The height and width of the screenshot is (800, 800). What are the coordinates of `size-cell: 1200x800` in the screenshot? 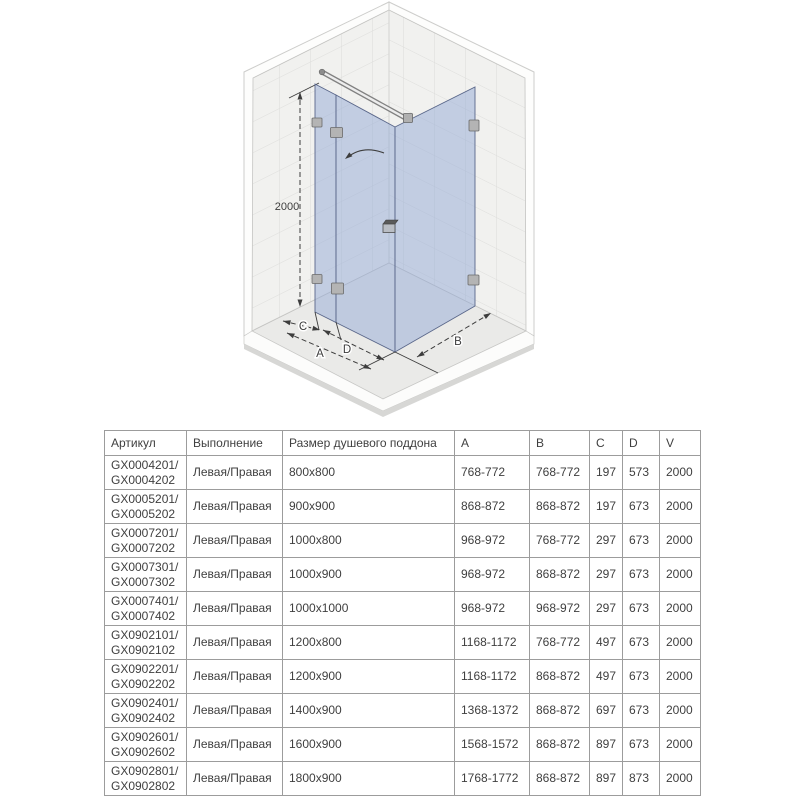 It's located at (368, 642).